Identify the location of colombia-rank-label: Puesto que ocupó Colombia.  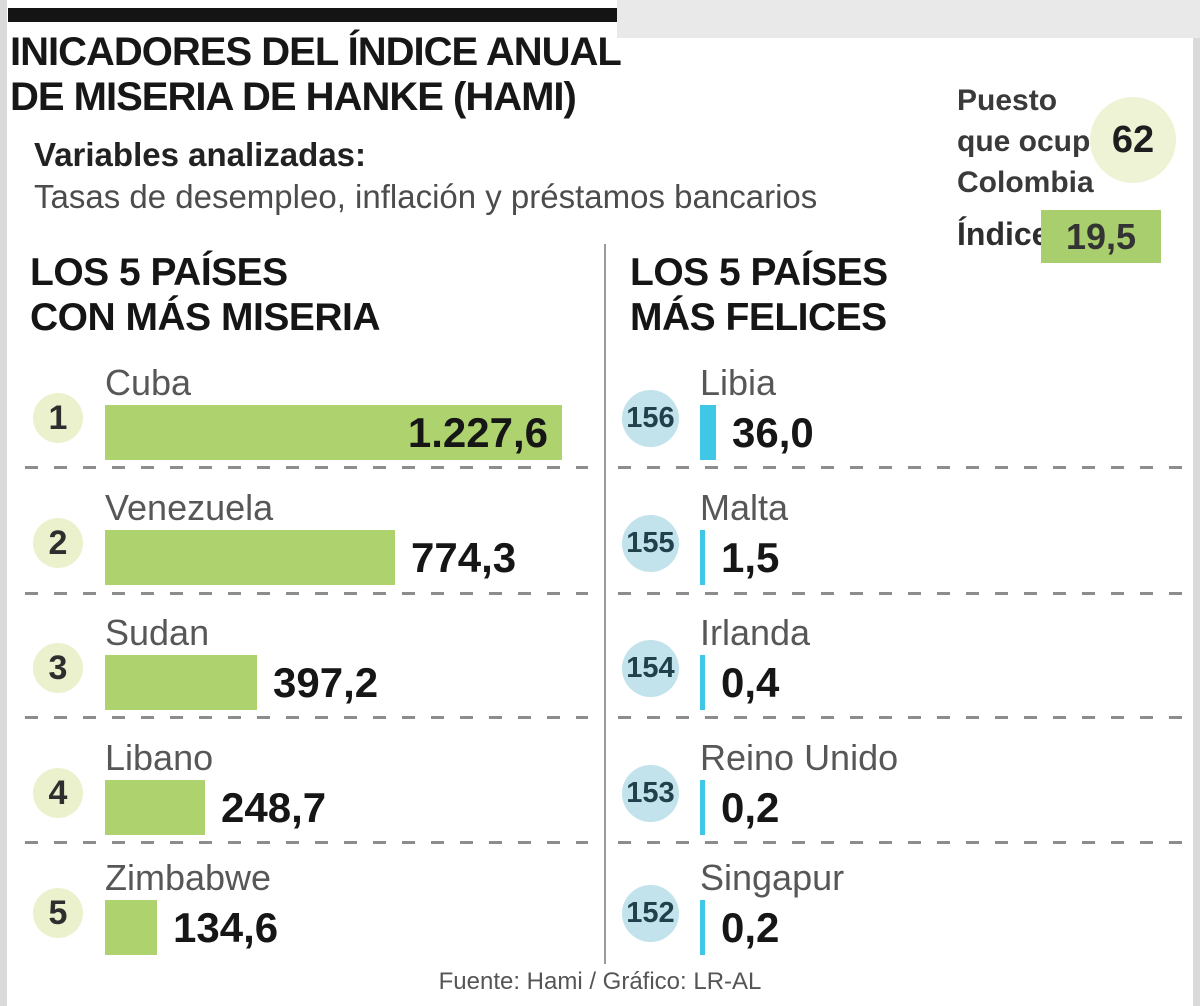
(1033, 141).